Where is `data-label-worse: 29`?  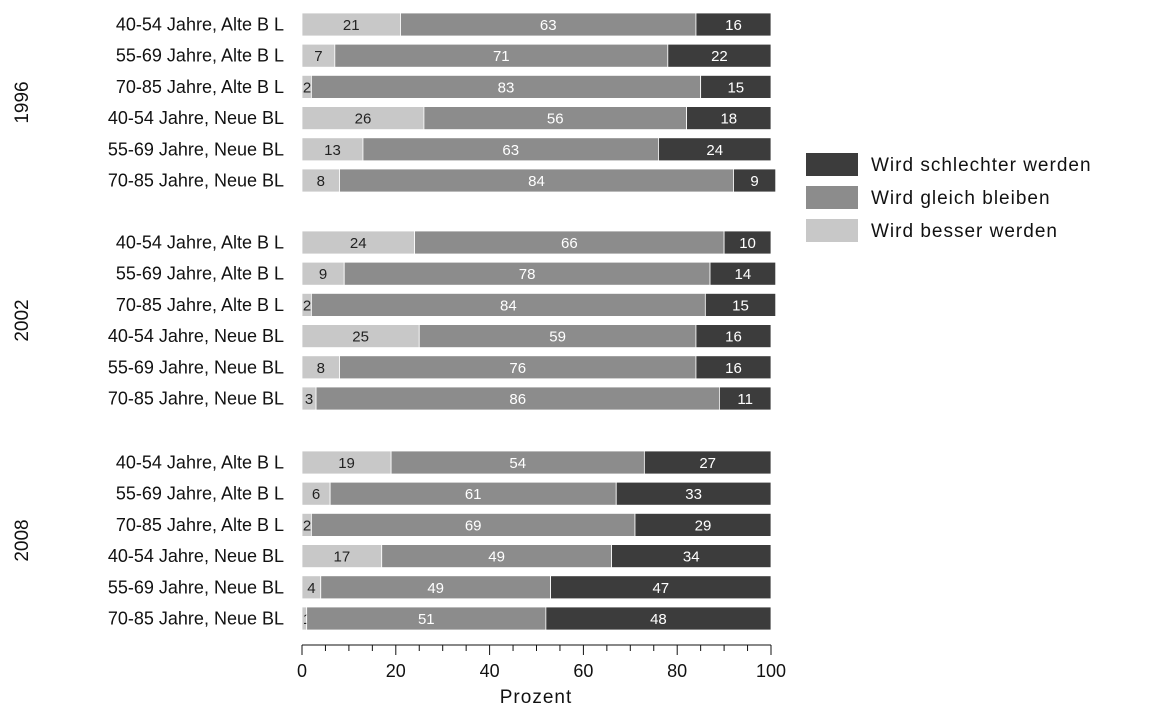
data-label-worse: 29 is located at coordinates (703, 525).